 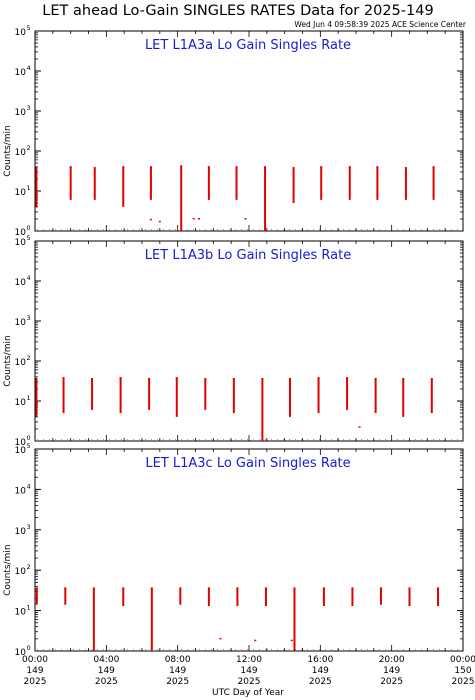 I want to click on x-tick-label: 12:00, so click(x=249, y=660).